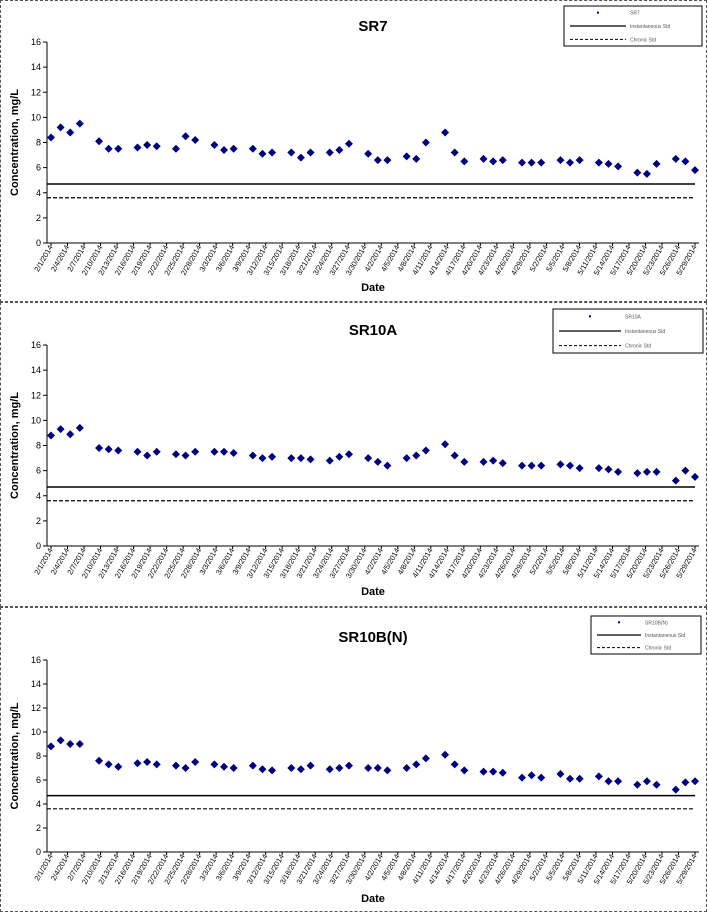 The height and width of the screenshot is (912, 708). What do you see at coordinates (36, 660) in the screenshot?
I see `y-tick-label: 16` at bounding box center [36, 660].